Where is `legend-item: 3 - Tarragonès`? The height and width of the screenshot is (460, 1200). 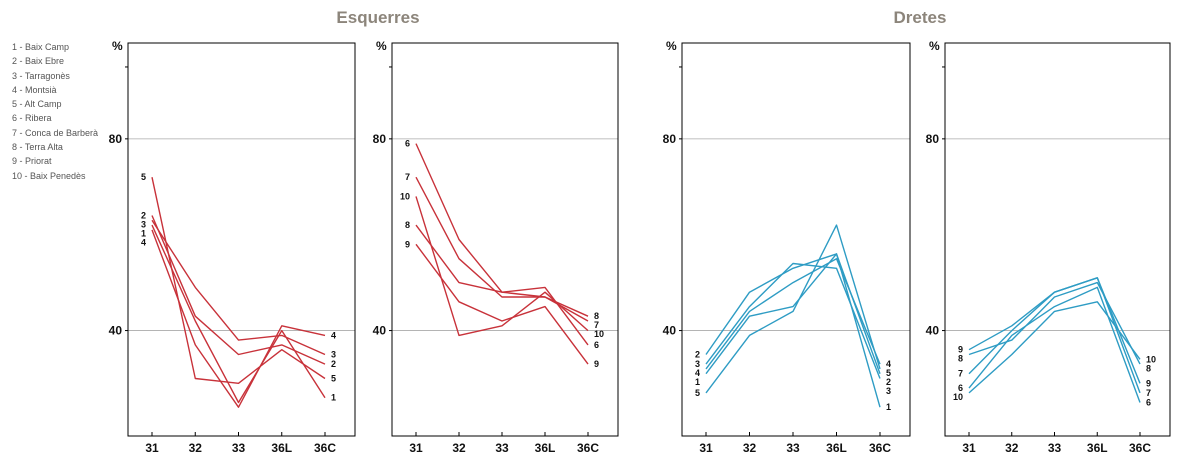 legend-item: 3 - Tarragonès is located at coordinates (41, 75).